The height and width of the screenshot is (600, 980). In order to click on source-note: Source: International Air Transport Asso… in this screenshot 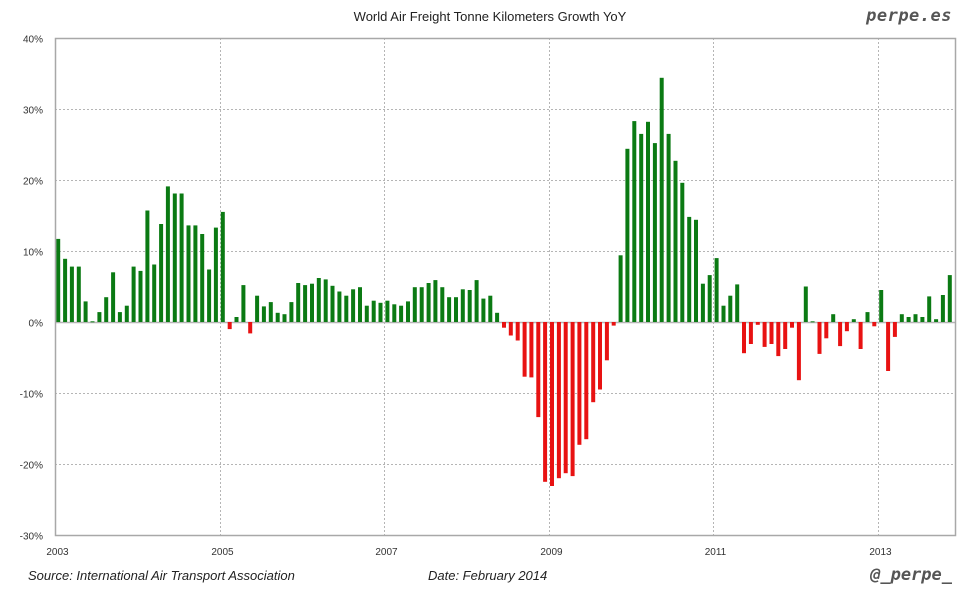, I will do `click(161, 575)`.